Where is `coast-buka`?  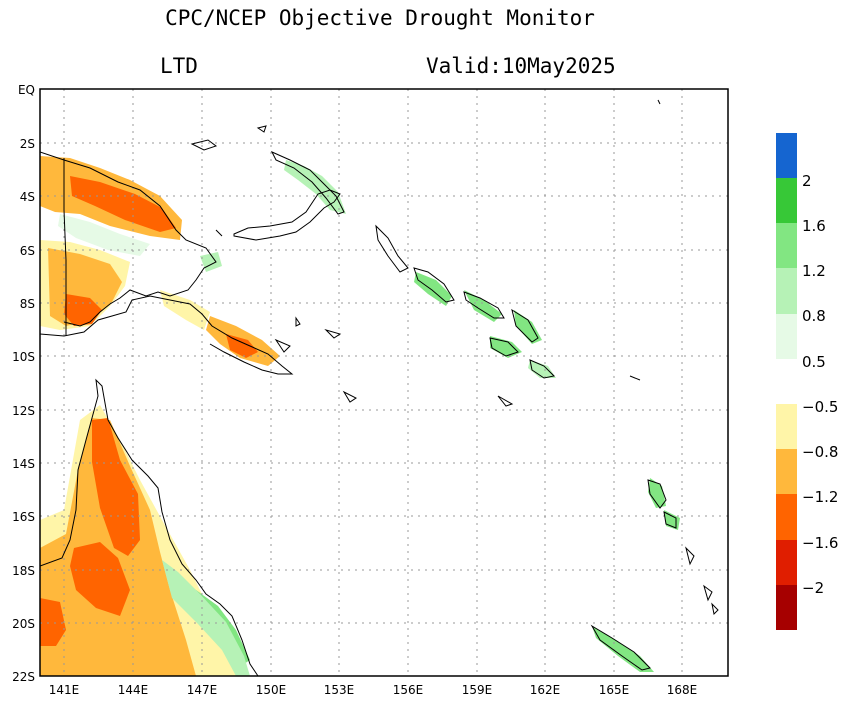
coast-buka is located at coordinates (392, 248).